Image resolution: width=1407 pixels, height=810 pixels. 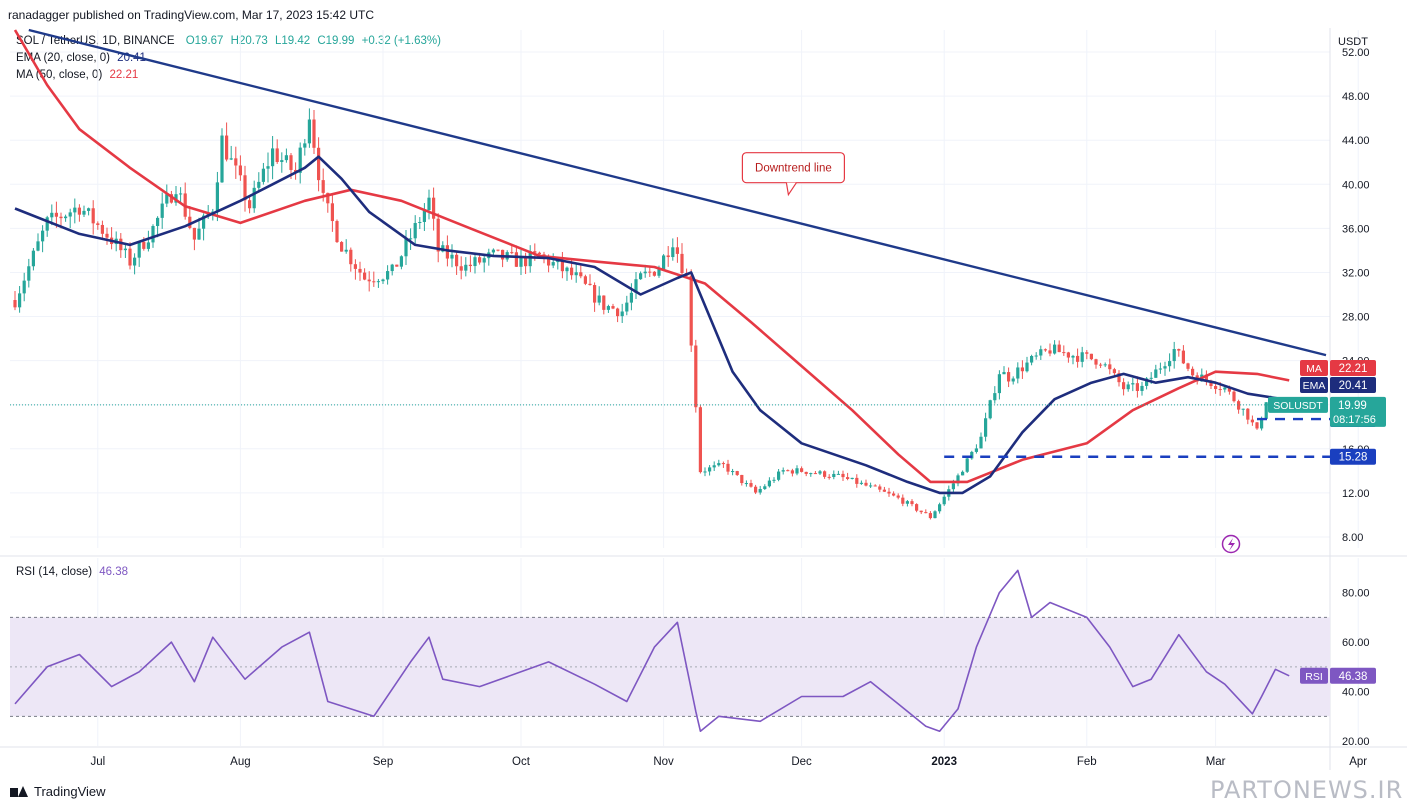 What do you see at coordinates (97, 762) in the screenshot?
I see `time-tick-label: Jul` at bounding box center [97, 762].